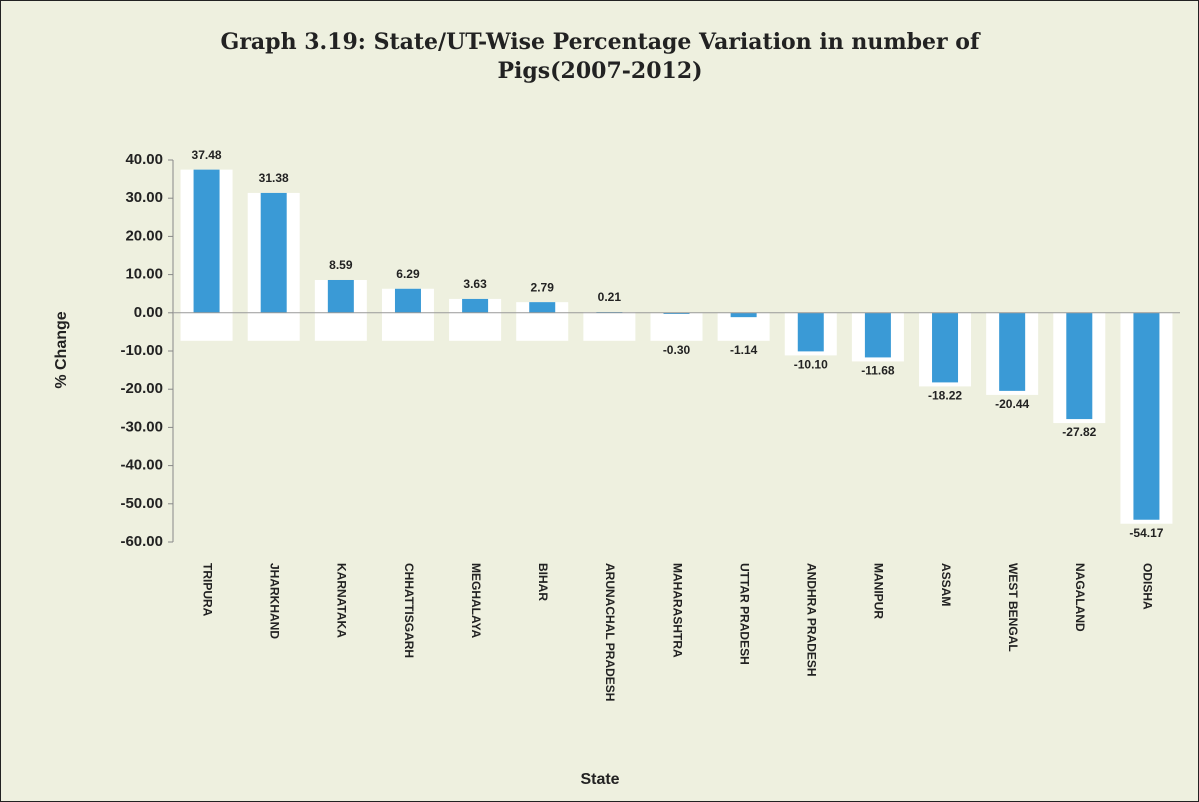  What do you see at coordinates (599, 779) in the screenshot?
I see `x-axis-label: State` at bounding box center [599, 779].